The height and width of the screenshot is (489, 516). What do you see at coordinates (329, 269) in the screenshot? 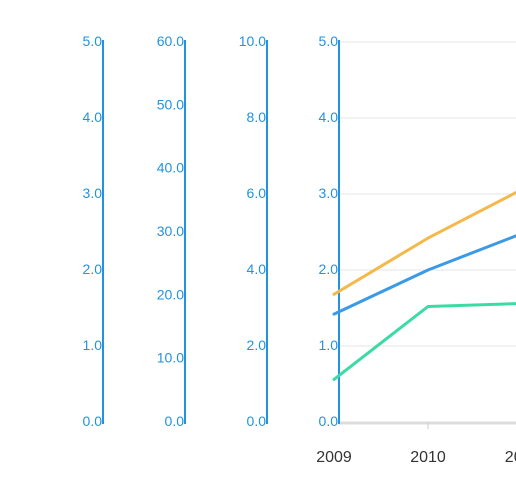
I see `y-tick-label-axis3-2: 2.0` at bounding box center [329, 269].